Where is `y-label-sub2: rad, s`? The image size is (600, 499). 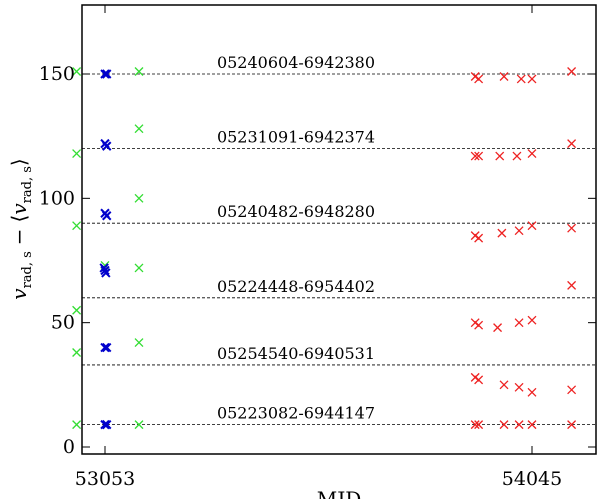
y-label-sub2: rad, s is located at coordinates (27, 184).